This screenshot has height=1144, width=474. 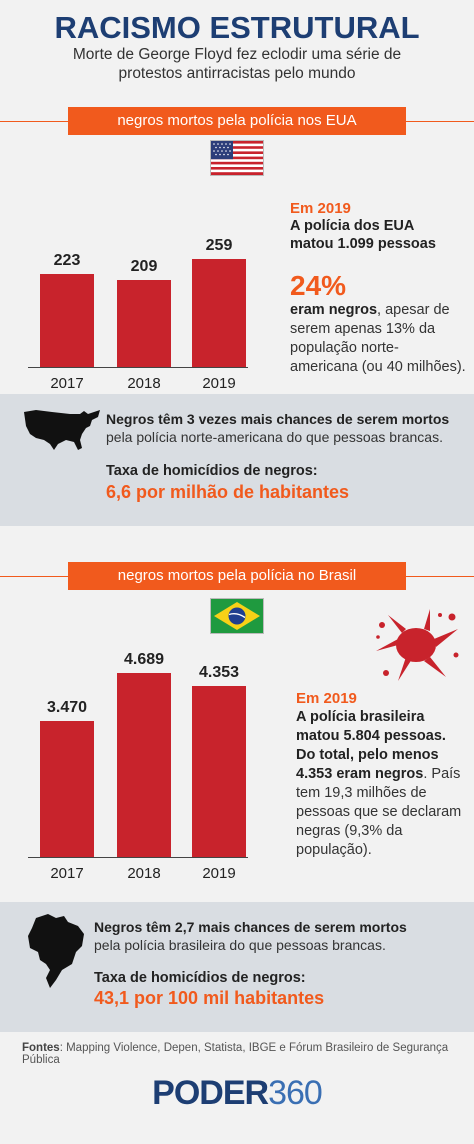 I want to click on brazil-year-label: Em 2019, so click(x=326, y=698).